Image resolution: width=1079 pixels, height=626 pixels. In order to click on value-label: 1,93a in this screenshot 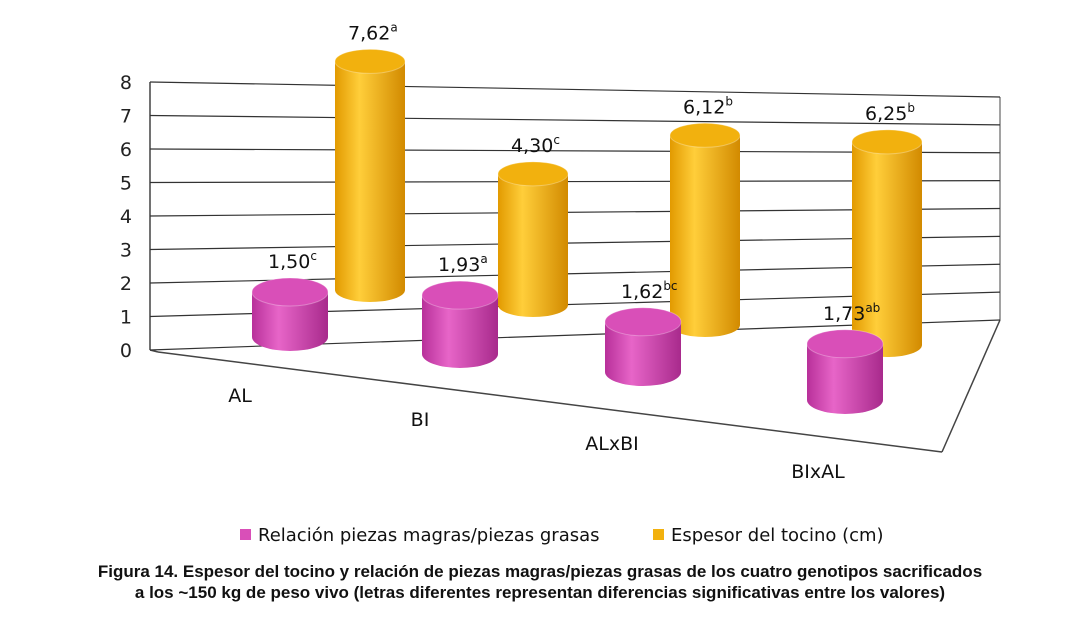, I will do `click(463, 264)`.